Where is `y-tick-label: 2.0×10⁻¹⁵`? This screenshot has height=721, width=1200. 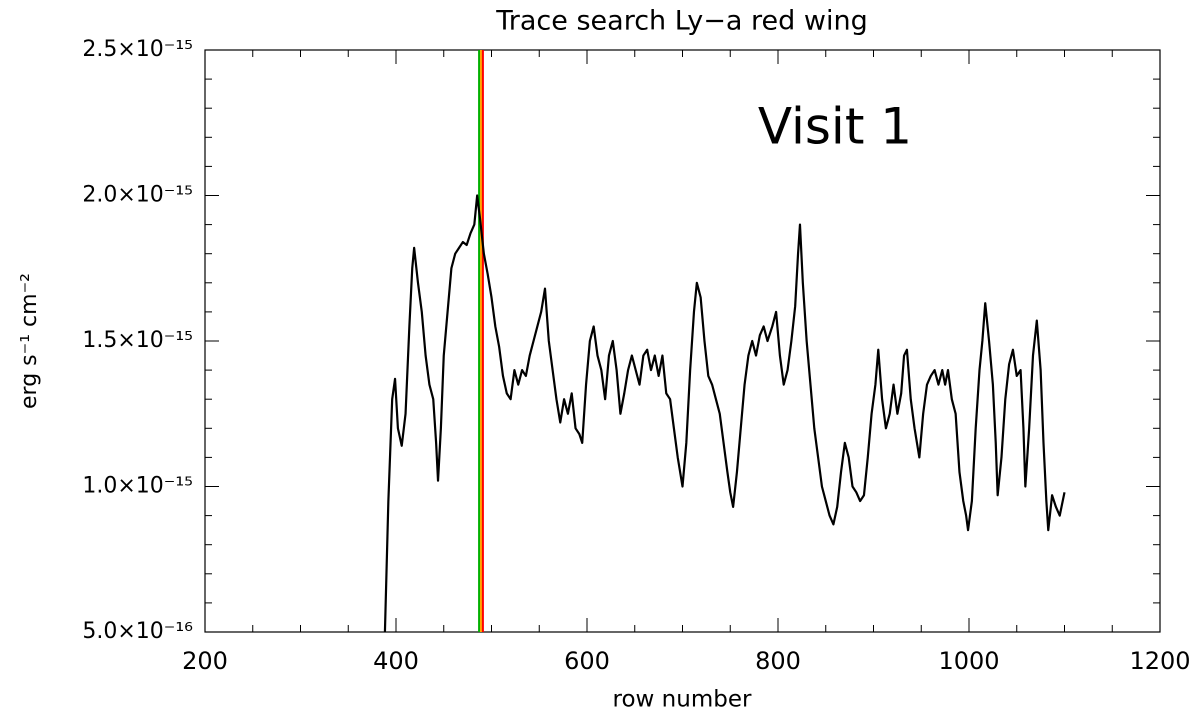 y-tick-label: 2.0×10⁻¹⁵ is located at coordinates (137, 195).